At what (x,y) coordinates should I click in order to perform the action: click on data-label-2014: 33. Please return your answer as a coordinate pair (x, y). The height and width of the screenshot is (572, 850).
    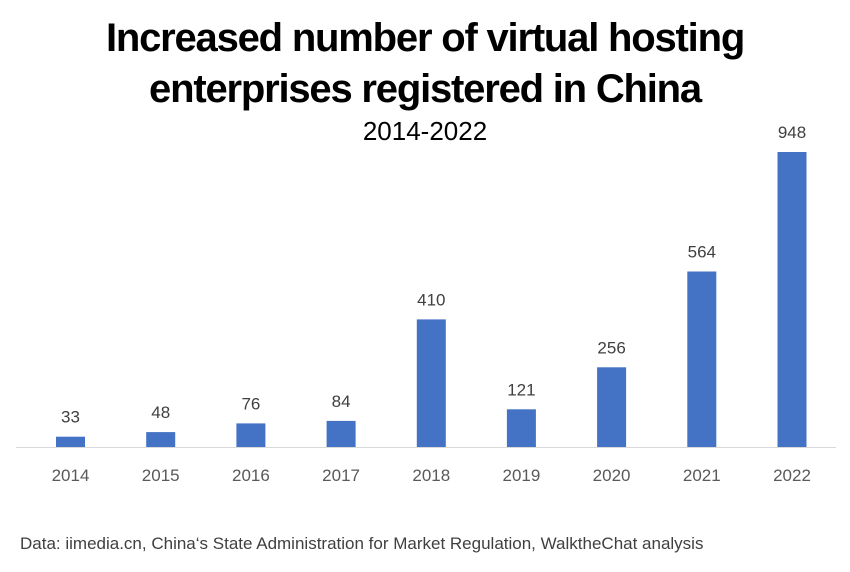
    Looking at the image, I should click on (70, 417).